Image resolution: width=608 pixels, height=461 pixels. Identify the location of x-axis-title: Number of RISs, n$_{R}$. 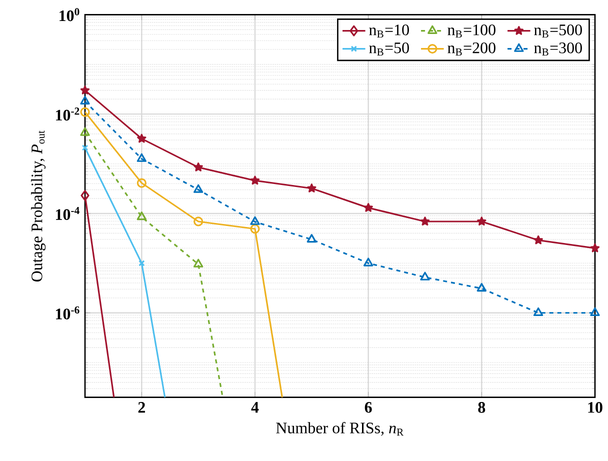
(340, 429).